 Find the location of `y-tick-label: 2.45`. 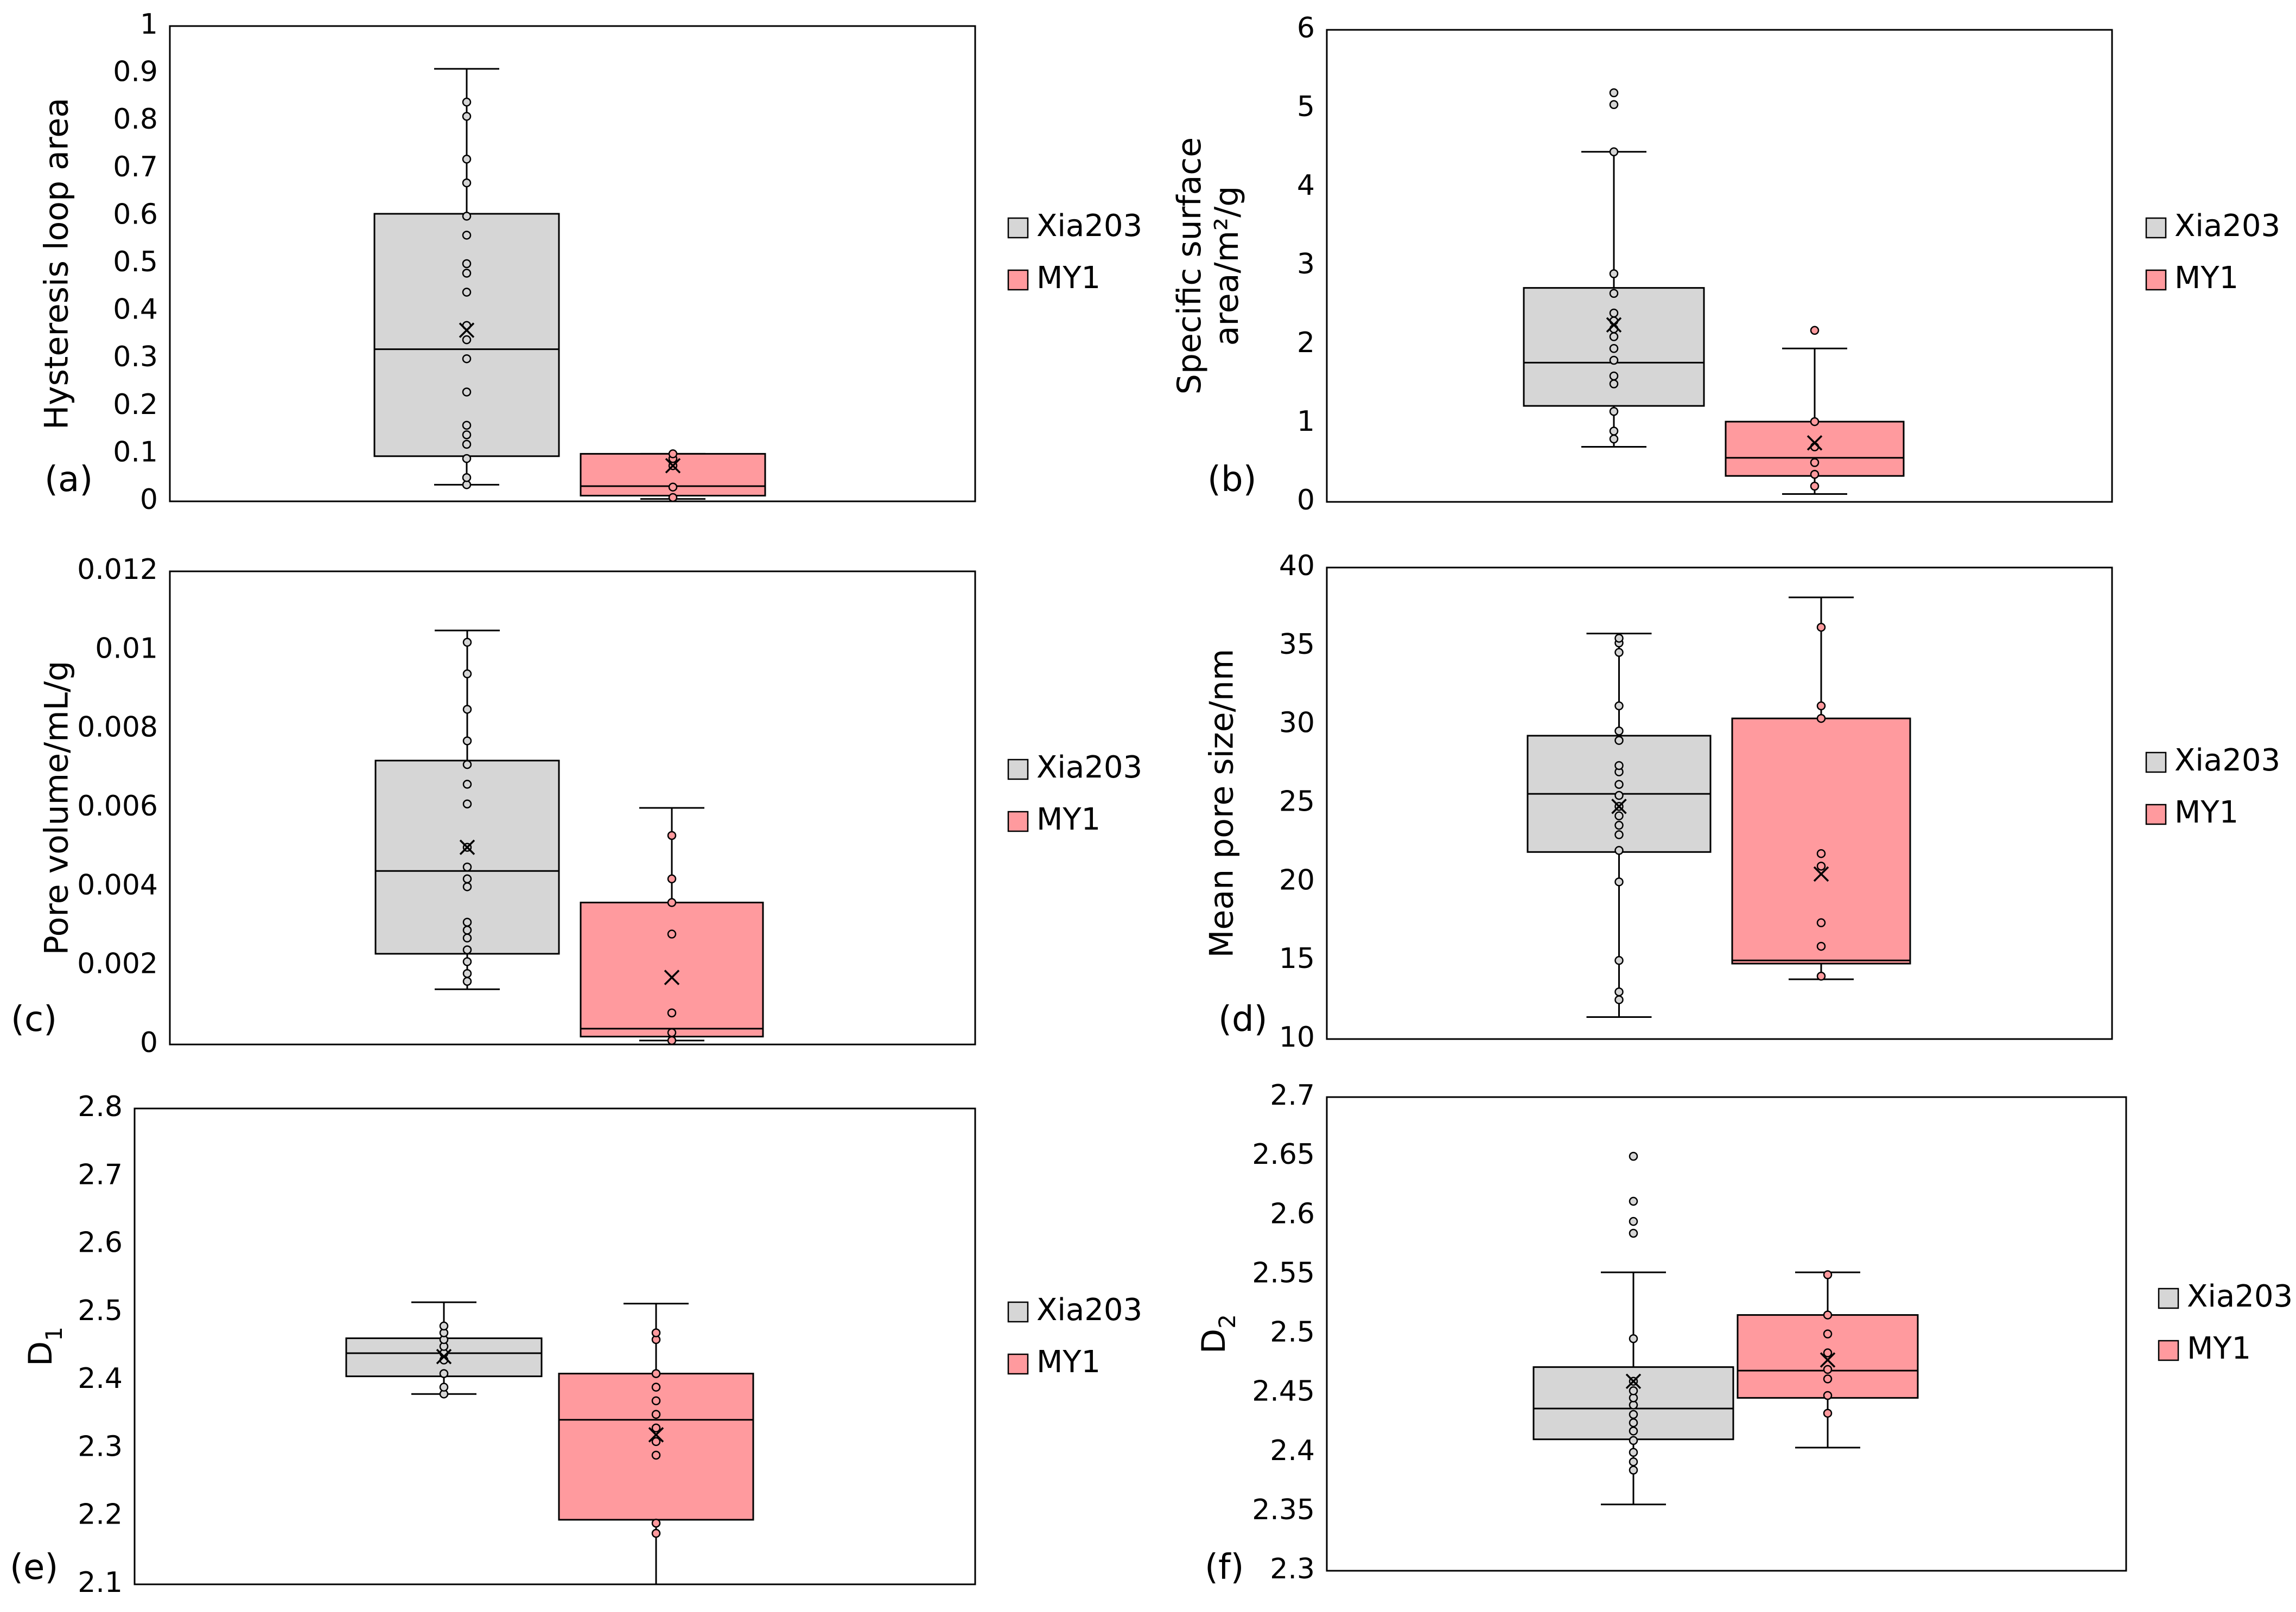

y-tick-label: 2.45 is located at coordinates (1283, 1391).